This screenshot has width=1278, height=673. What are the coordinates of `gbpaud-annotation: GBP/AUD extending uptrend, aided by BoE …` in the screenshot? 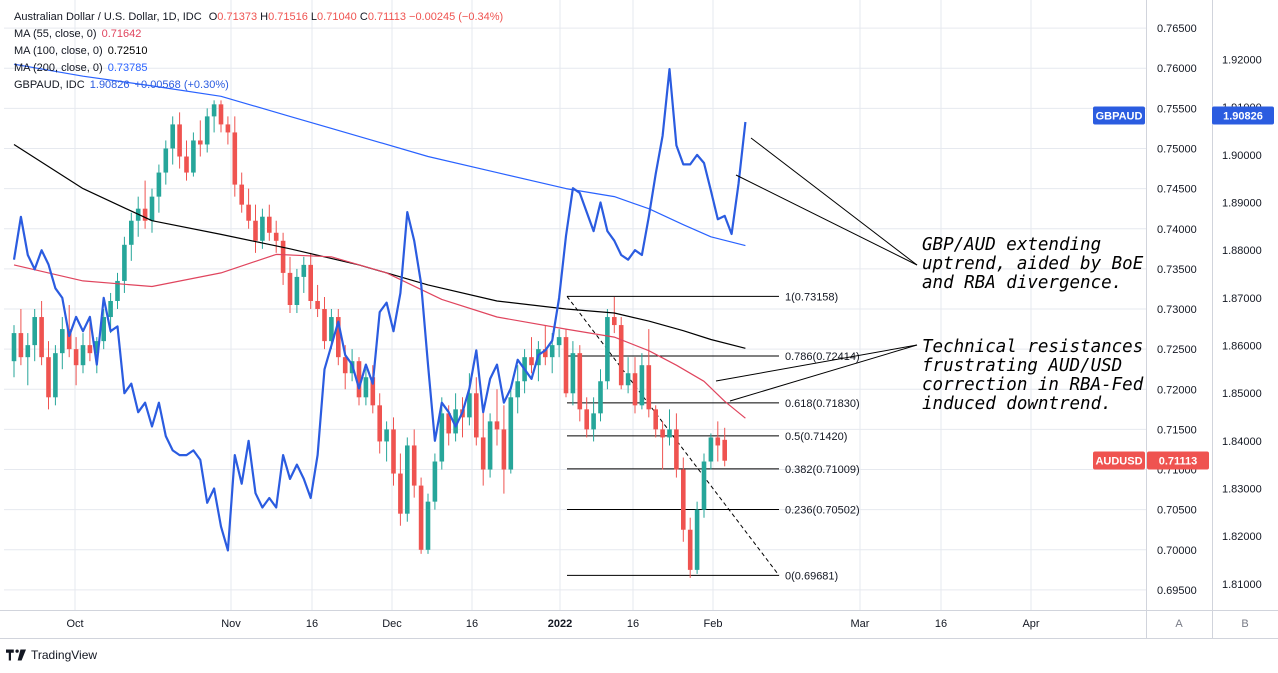 It's located at (1033, 264).